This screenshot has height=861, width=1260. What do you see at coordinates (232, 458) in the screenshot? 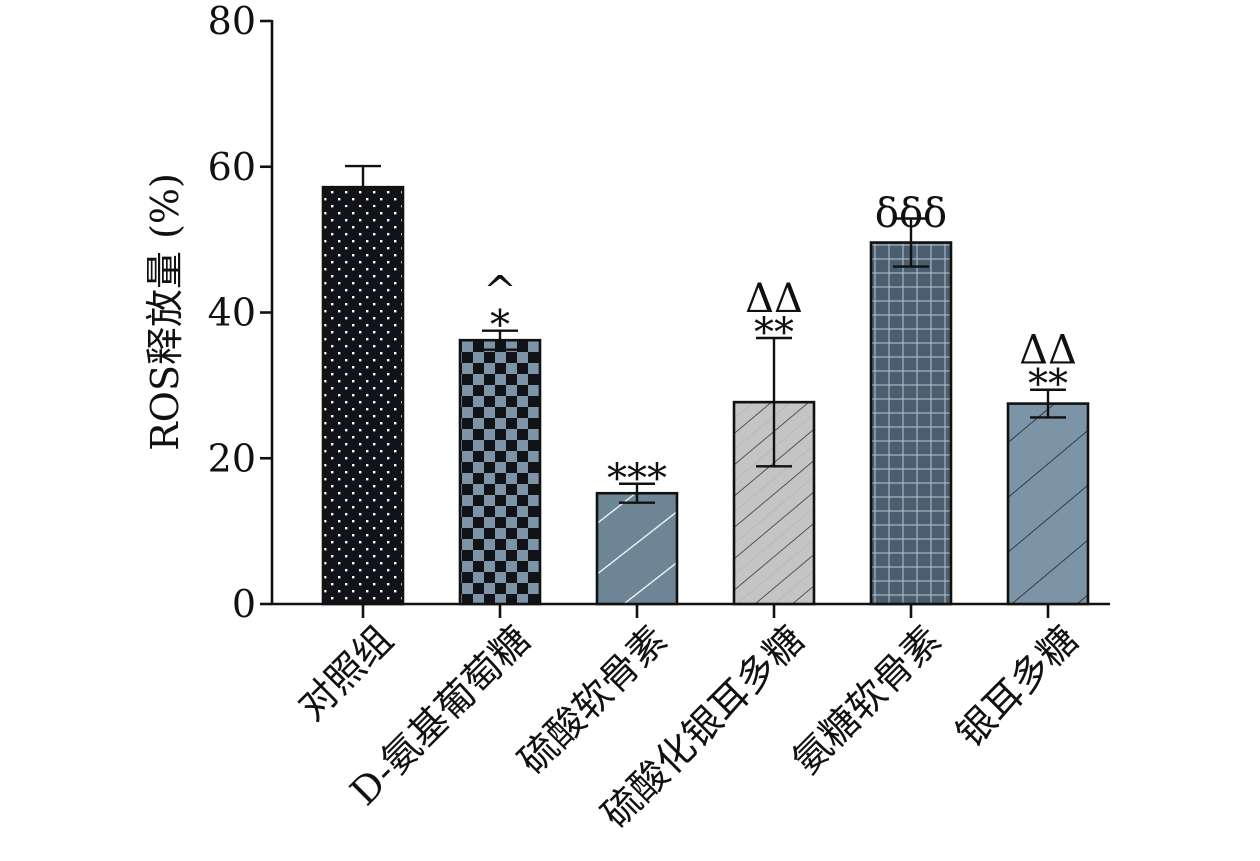
I see `y-tick-label: 20` at bounding box center [232, 458].